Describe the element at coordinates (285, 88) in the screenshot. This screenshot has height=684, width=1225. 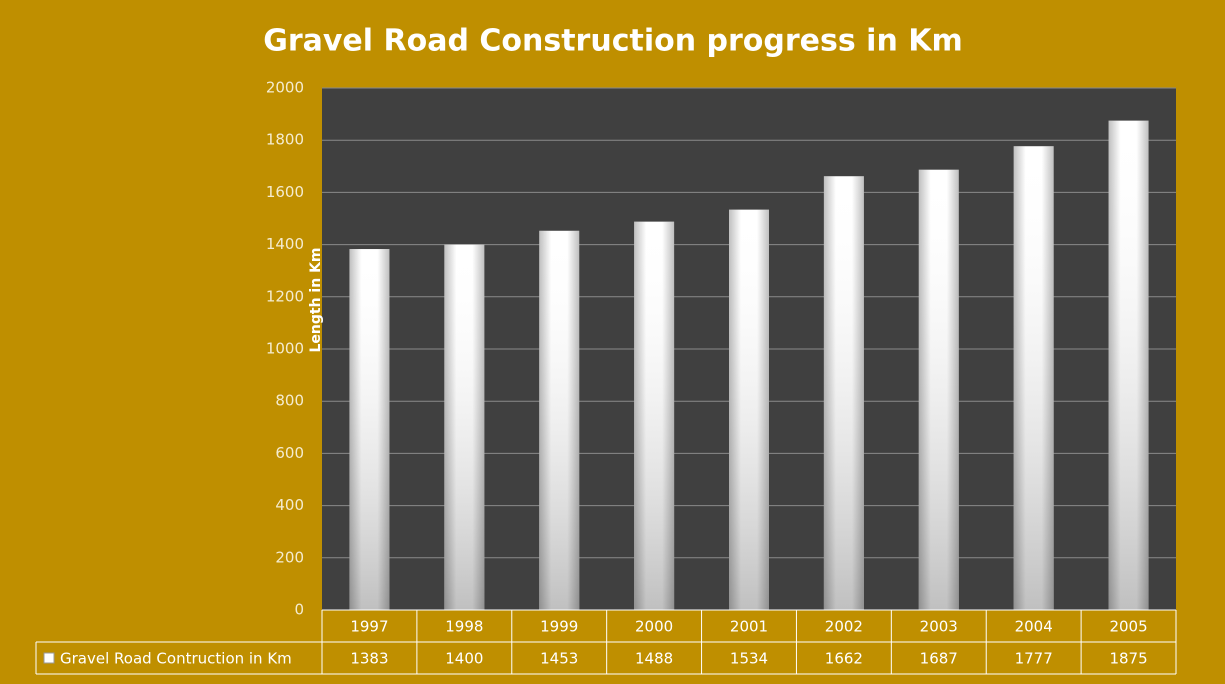
I see `y-tick-label: 2000` at that location.